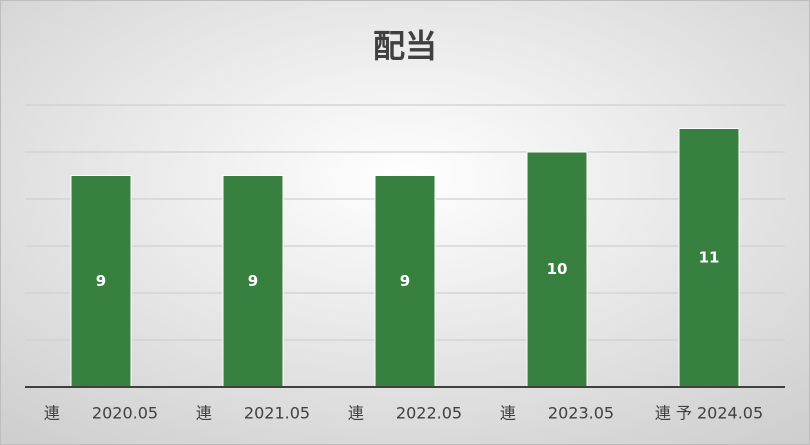 The height and width of the screenshot is (445, 810). Describe the element at coordinates (557, 413) in the screenshot. I see `x-tick-label: 連 2023.05` at that location.